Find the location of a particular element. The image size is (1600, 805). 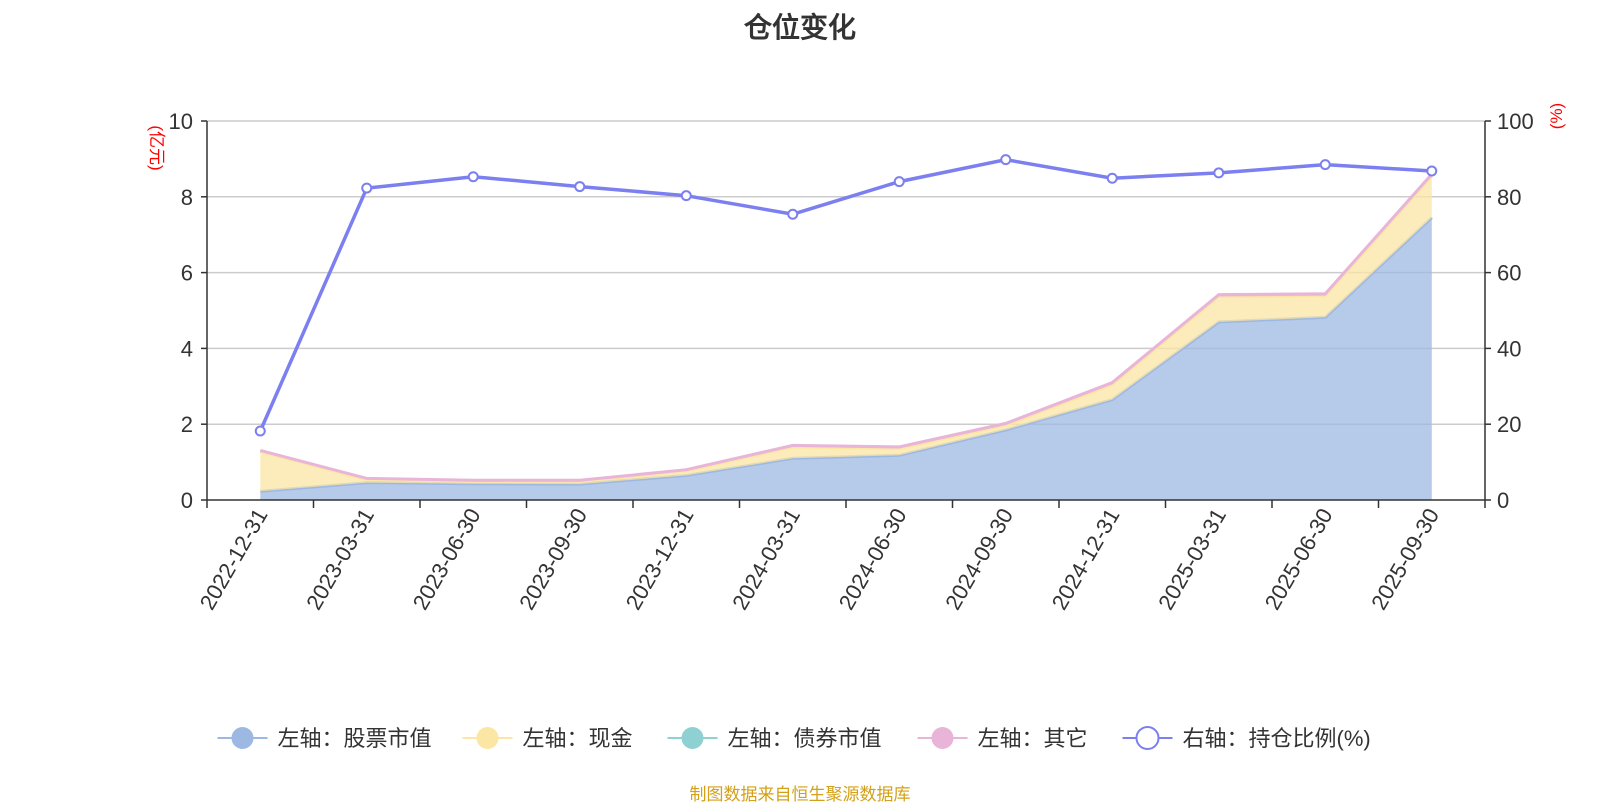

x-axis-tick-label: 2024-09-30 is located at coordinates (979, 559).